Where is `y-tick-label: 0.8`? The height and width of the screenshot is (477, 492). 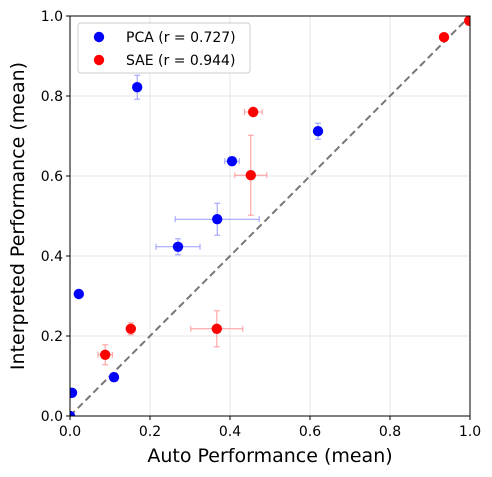 y-tick-label: 0.8 is located at coordinates (52, 97).